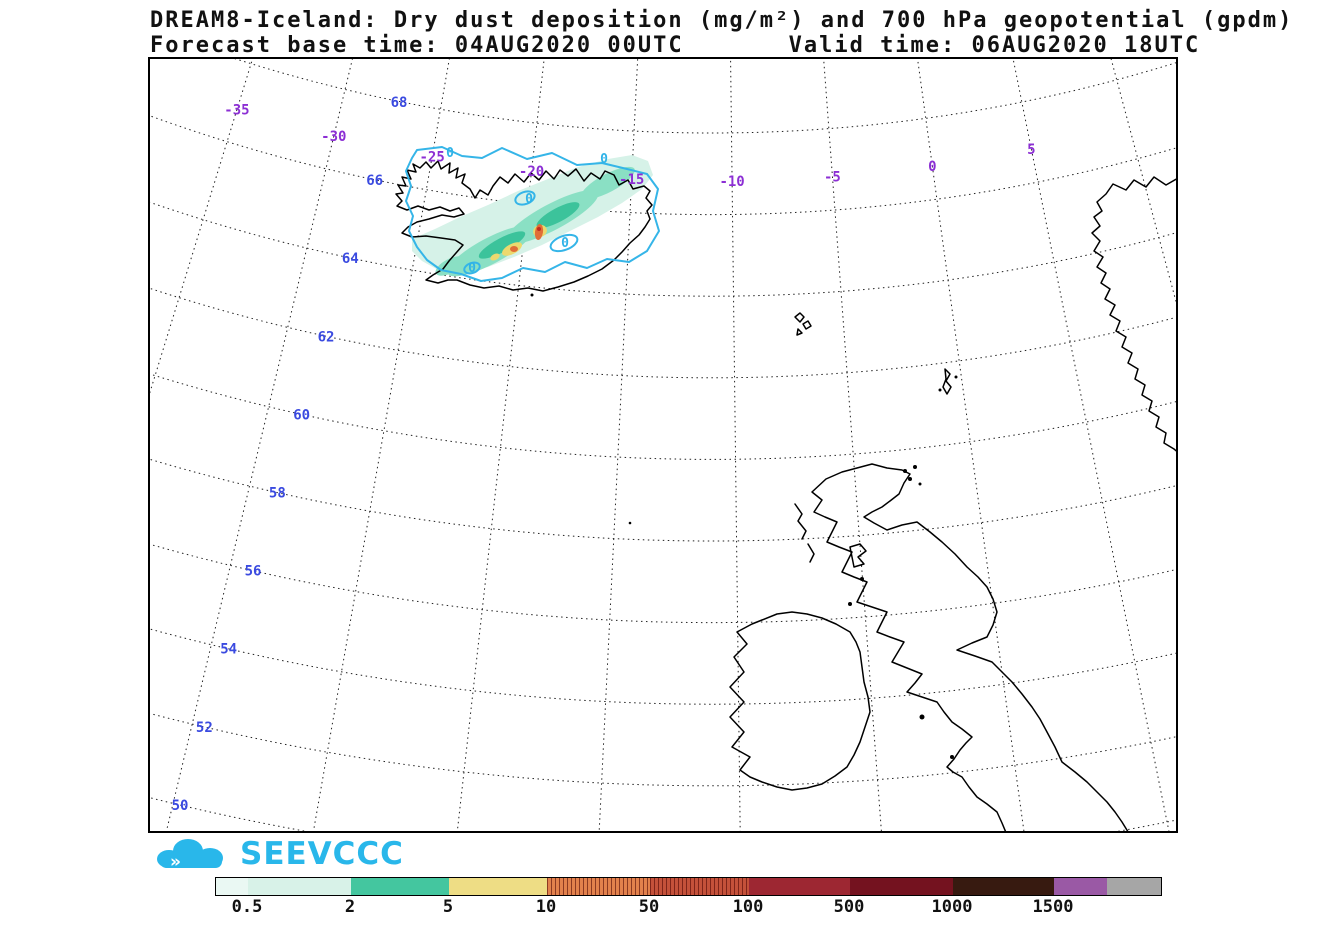 The width and height of the screenshot is (1324, 925). Describe the element at coordinates (1031, 150) in the screenshot. I see `longitude-label: 5` at that location.